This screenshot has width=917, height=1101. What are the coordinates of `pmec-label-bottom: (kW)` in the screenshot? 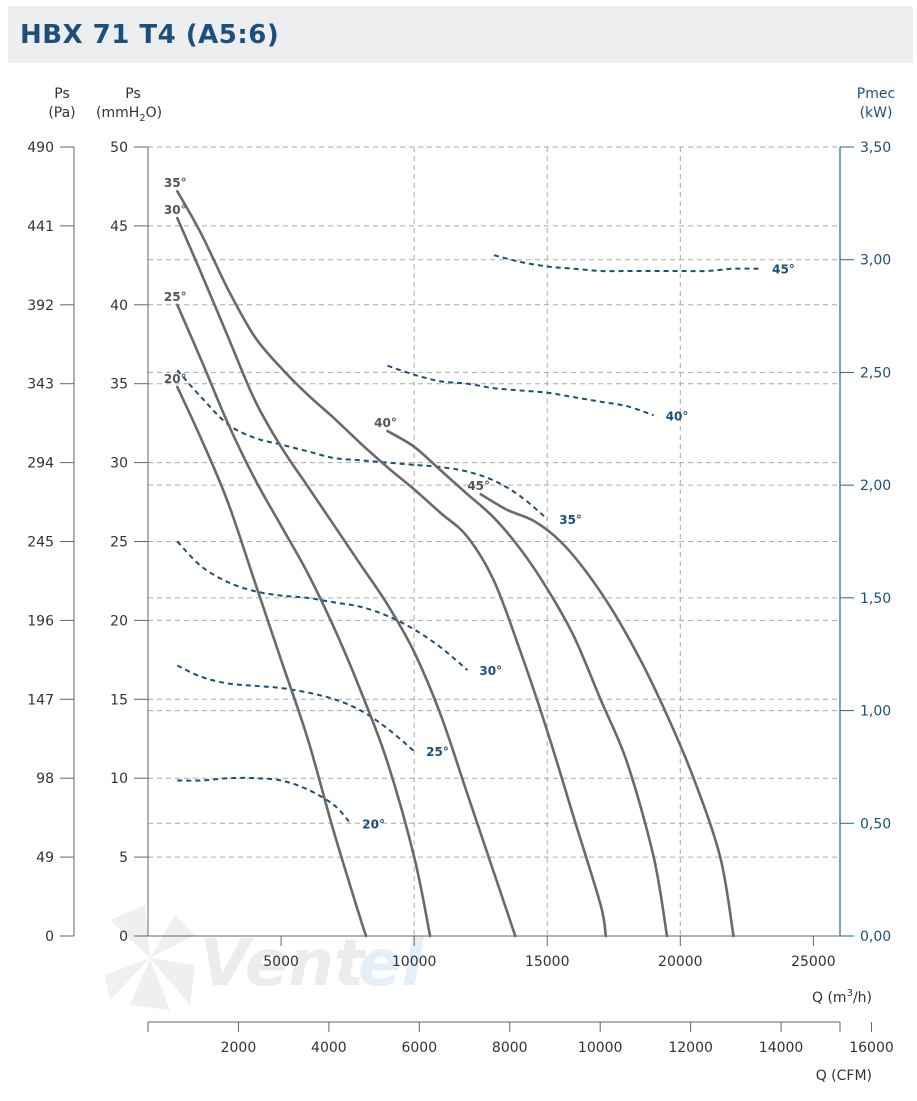 It's located at (876, 113).